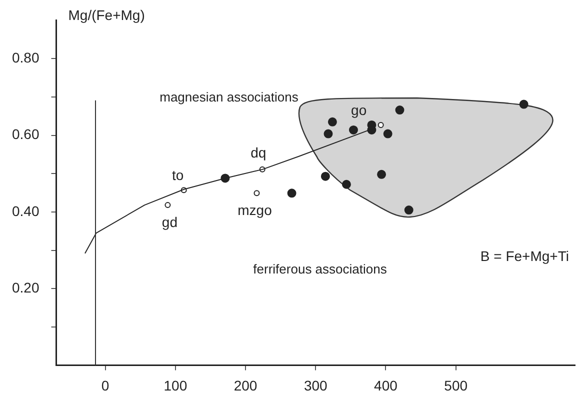 The width and height of the screenshot is (585, 403). Describe the element at coordinates (26, 58) in the screenshot. I see `y-tick-label: 0.80` at that location.